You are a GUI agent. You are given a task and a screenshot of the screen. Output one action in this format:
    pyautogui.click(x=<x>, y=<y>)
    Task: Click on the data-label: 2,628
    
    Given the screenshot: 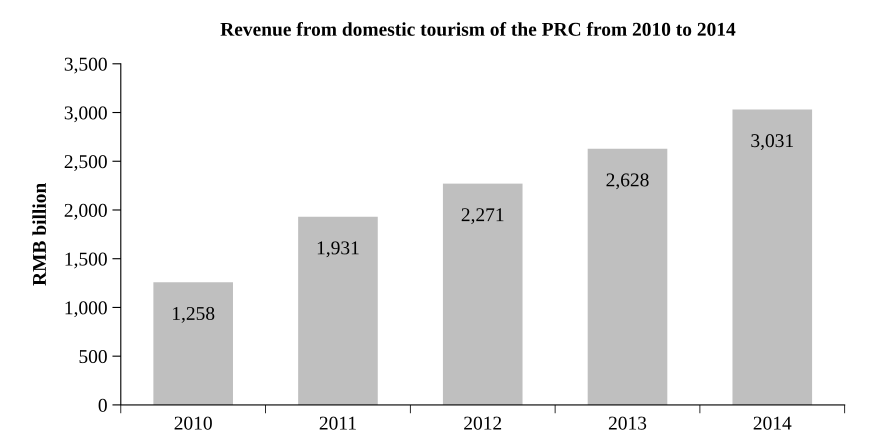 What is the action you would take?
    pyautogui.click(x=627, y=181)
    